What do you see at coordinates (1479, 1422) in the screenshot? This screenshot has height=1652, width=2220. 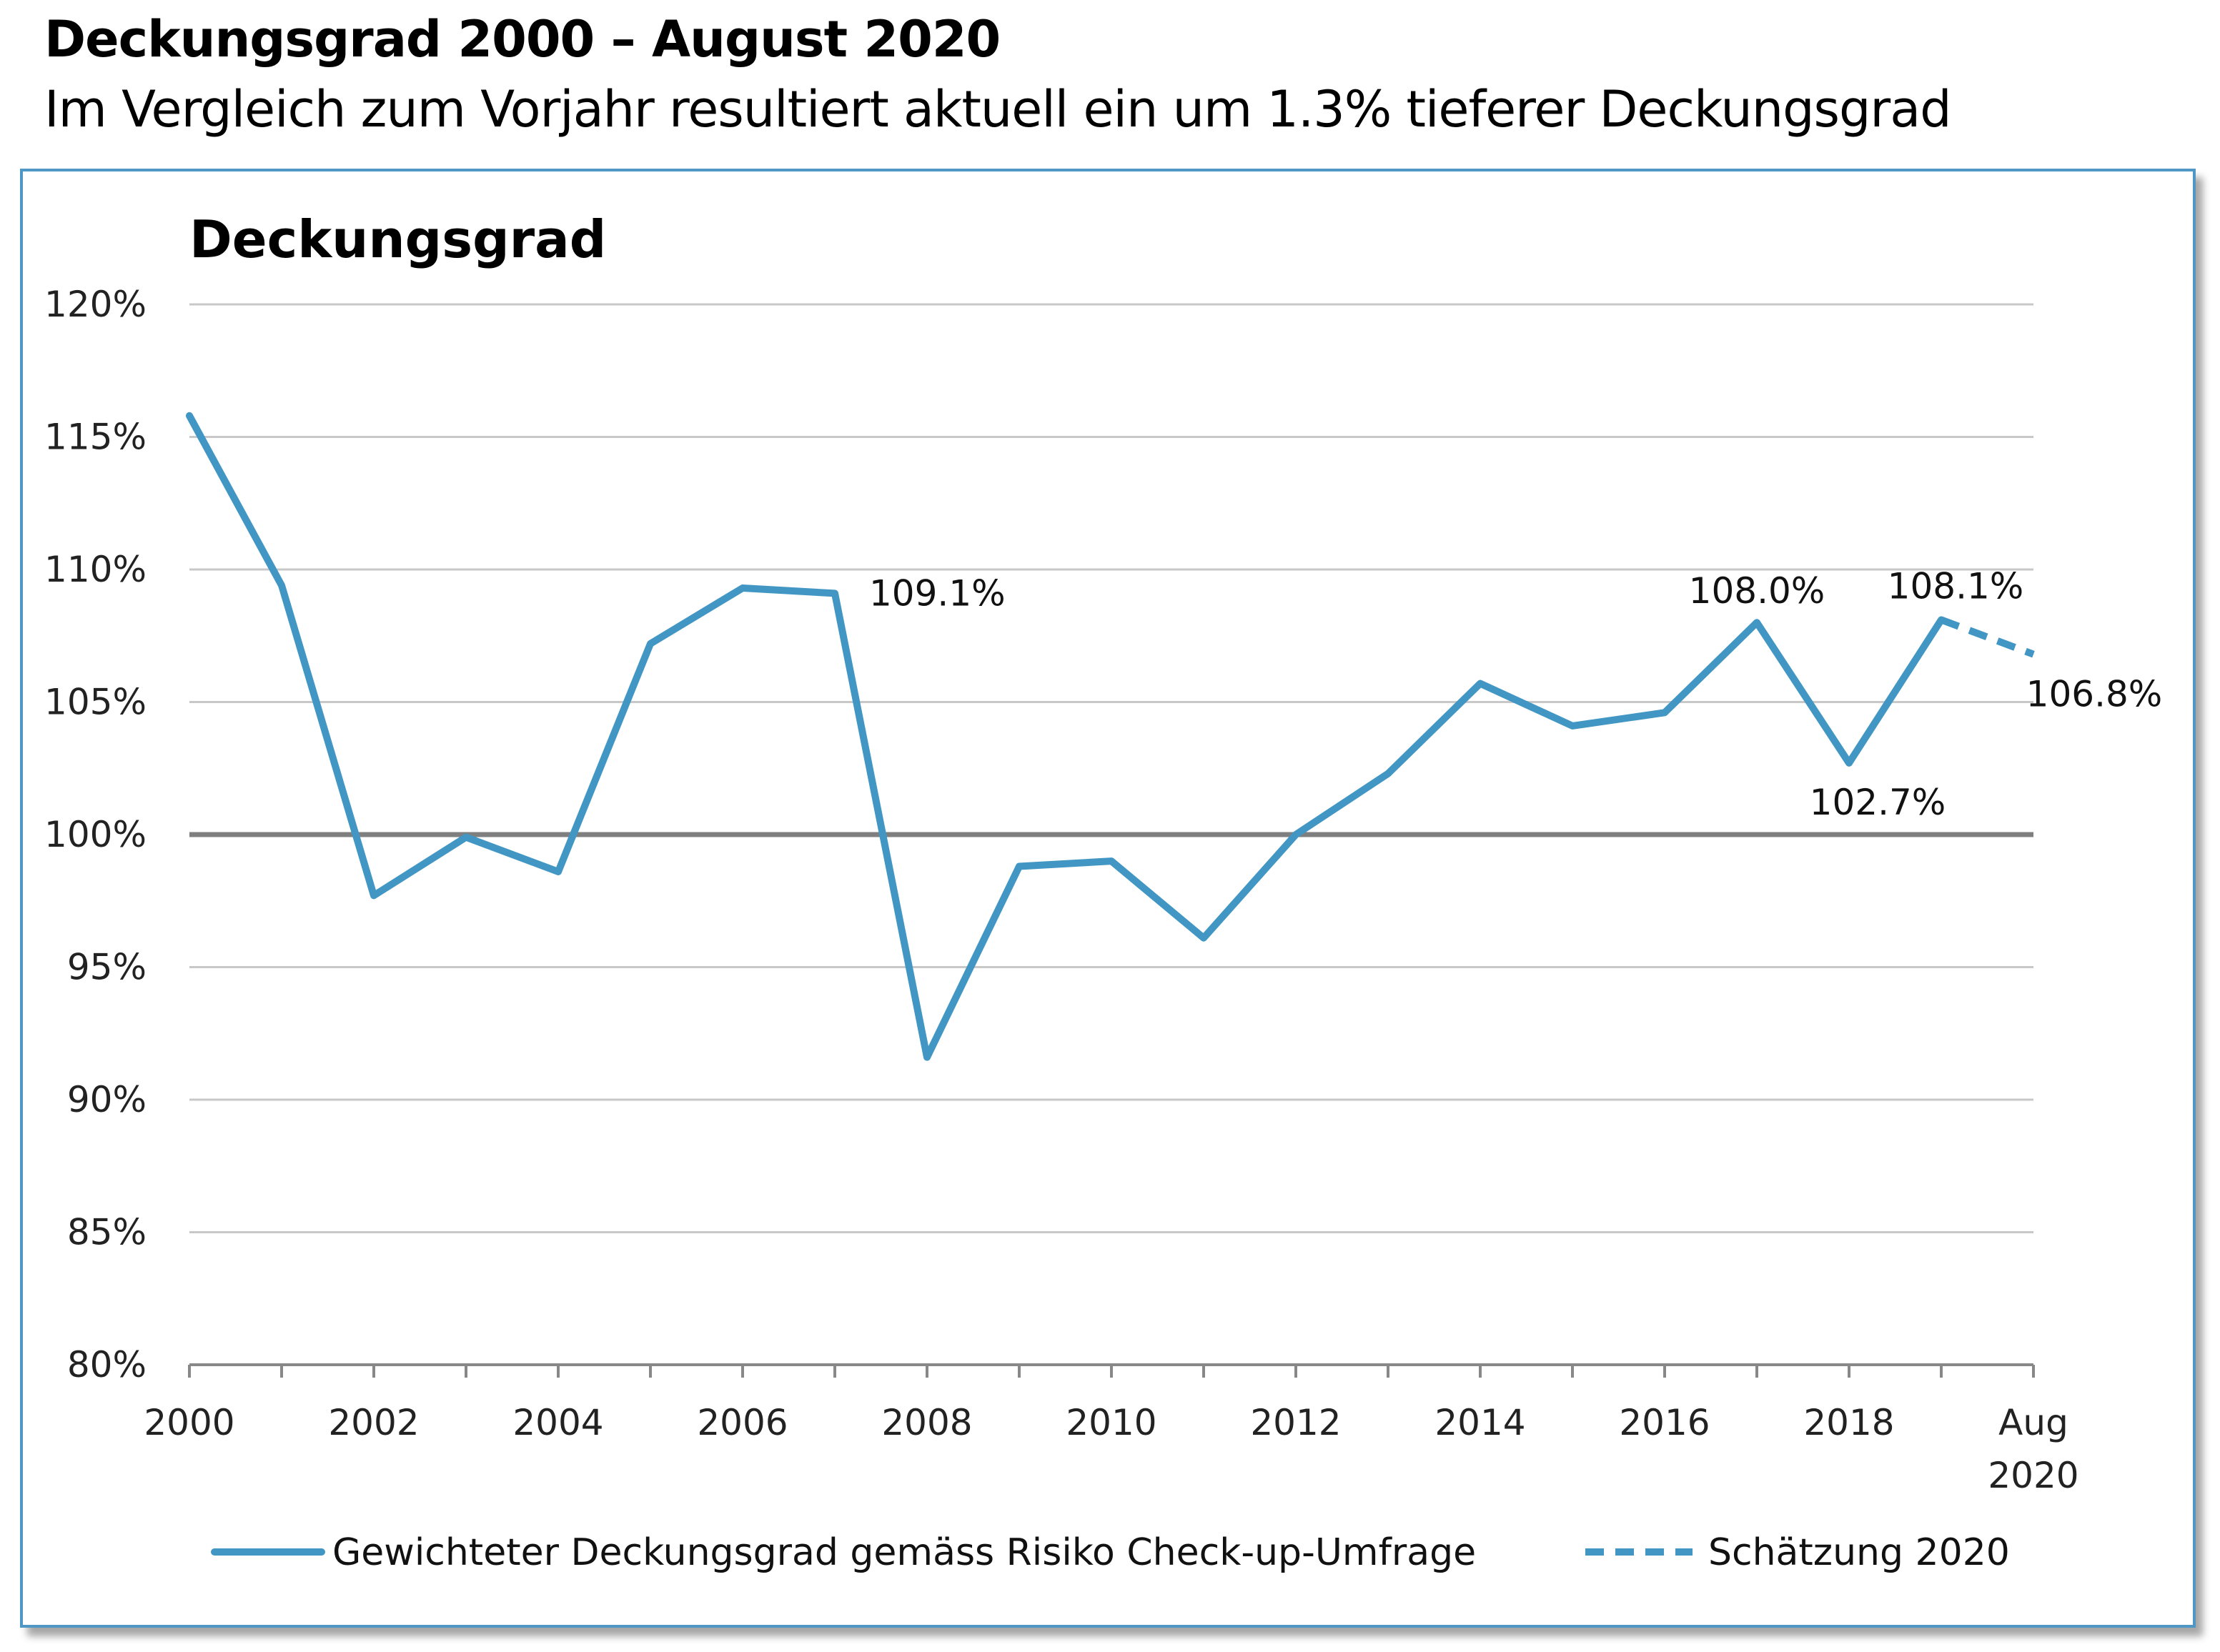 I see `x-tick-label: 2014` at bounding box center [1479, 1422].